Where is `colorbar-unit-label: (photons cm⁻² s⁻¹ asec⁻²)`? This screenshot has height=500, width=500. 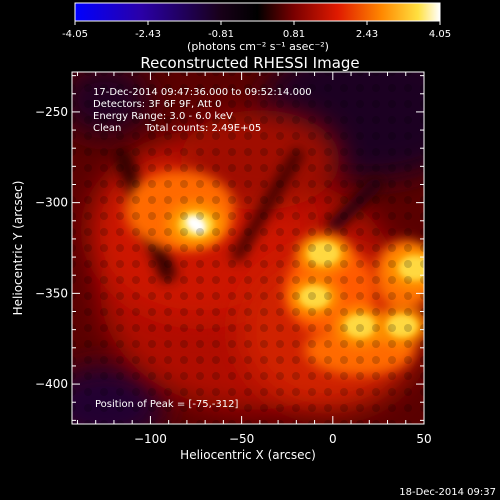
colorbar-unit-label: (photons cm⁻² s⁻¹ asec⁻²) is located at coordinates (258, 46).